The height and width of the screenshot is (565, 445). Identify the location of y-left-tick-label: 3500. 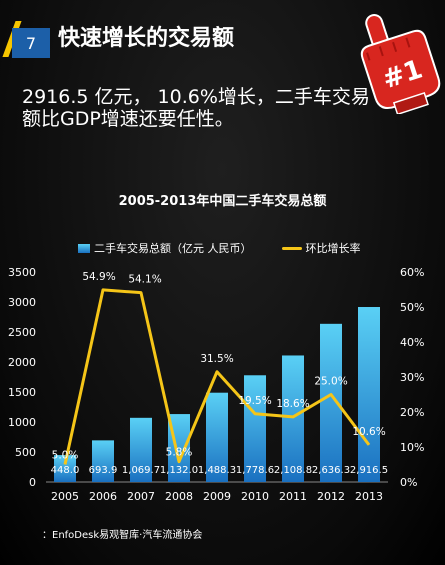
(22, 272).